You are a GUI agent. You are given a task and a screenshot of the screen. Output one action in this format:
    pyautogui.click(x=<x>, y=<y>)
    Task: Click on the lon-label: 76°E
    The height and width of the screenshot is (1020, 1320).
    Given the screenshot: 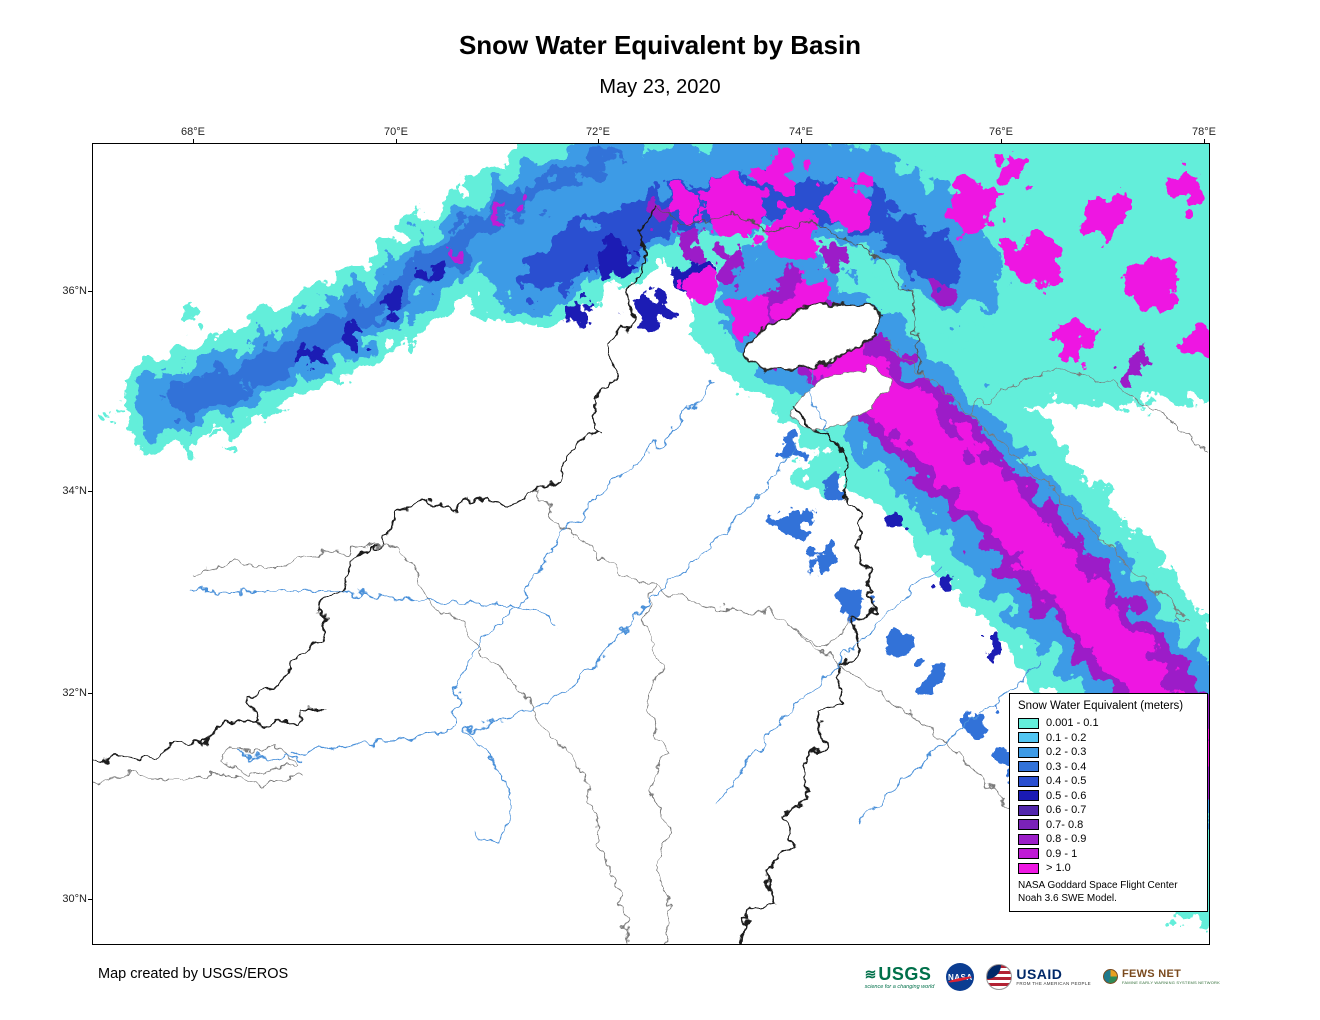 What is the action you would take?
    pyautogui.click(x=1001, y=132)
    